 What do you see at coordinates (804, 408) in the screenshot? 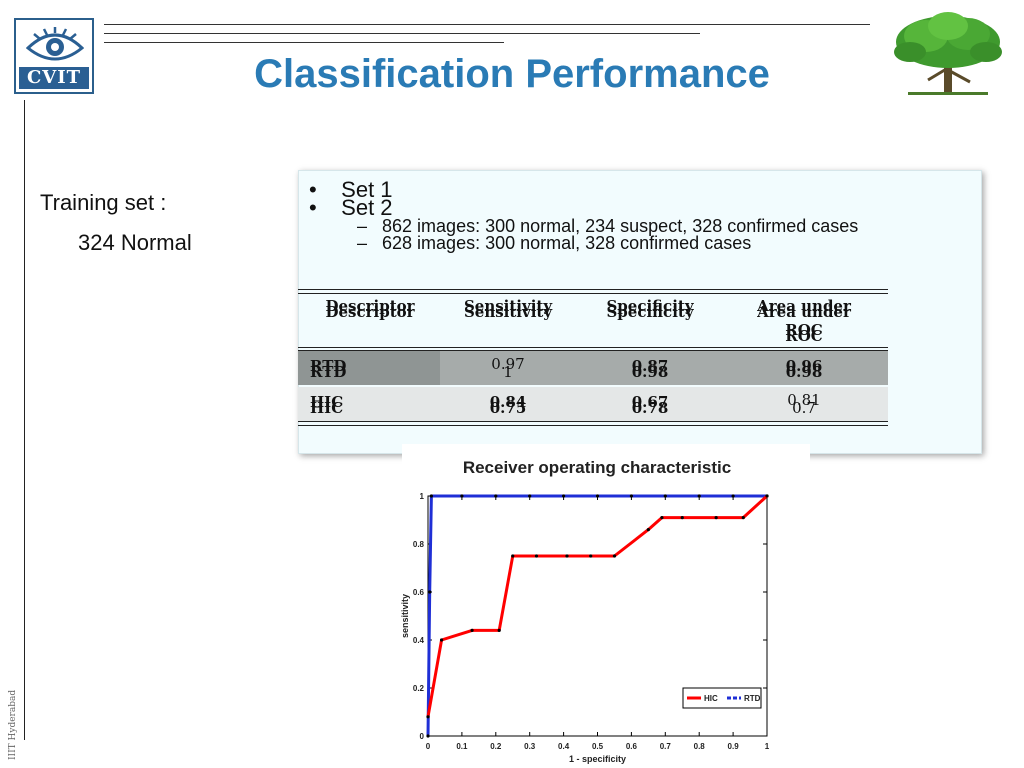
I see `cell-hic-auc-2: 0.7` at bounding box center [804, 408].